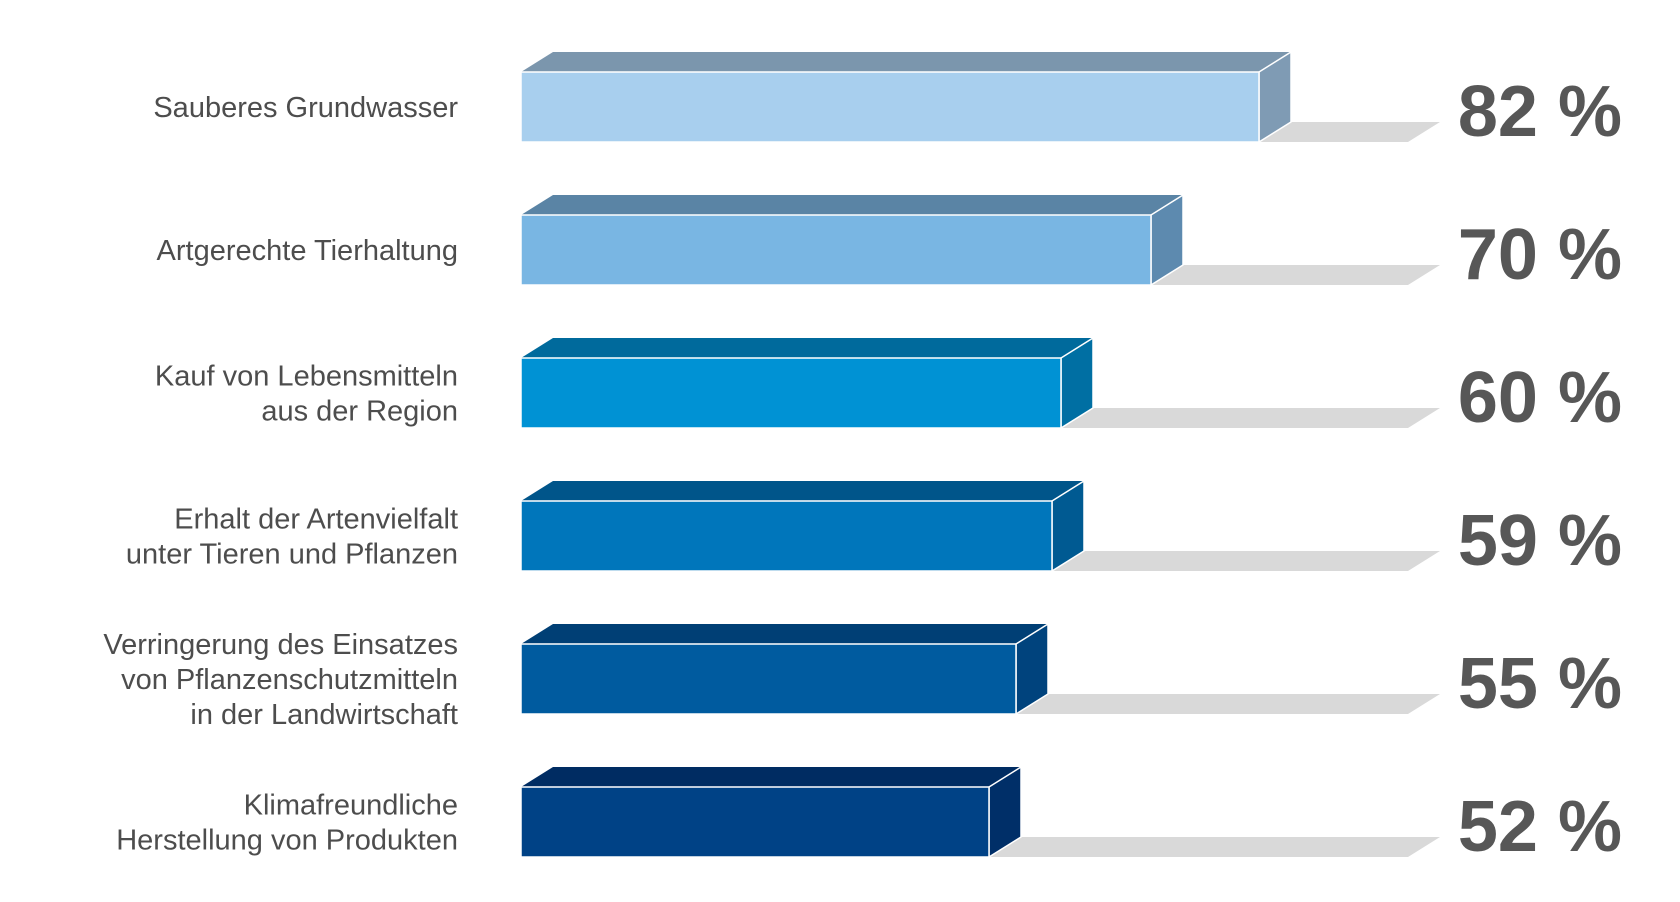 The height and width of the screenshot is (902, 1680). What do you see at coordinates (305, 108) in the screenshot?
I see `category-label: Sauberes Grundwasser` at bounding box center [305, 108].